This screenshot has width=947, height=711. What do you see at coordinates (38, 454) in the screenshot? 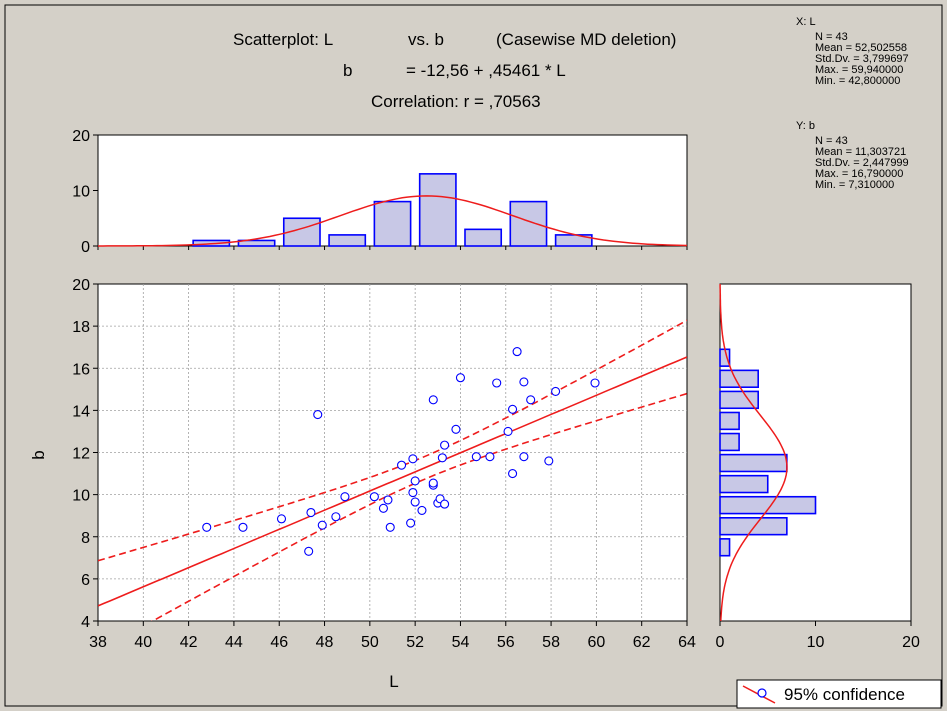
I see `y-axis-label: b` at bounding box center [38, 454].